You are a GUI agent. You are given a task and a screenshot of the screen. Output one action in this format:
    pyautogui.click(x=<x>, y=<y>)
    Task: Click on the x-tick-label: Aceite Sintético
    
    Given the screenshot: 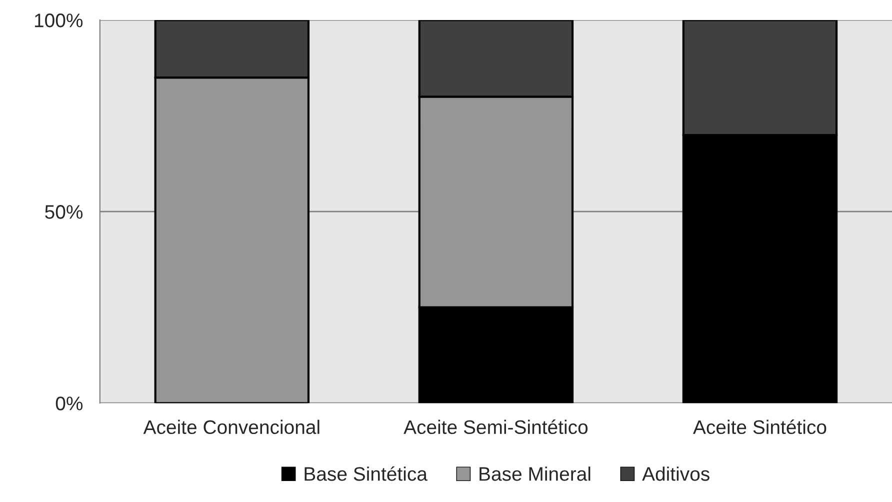 What is the action you would take?
    pyautogui.click(x=759, y=427)
    